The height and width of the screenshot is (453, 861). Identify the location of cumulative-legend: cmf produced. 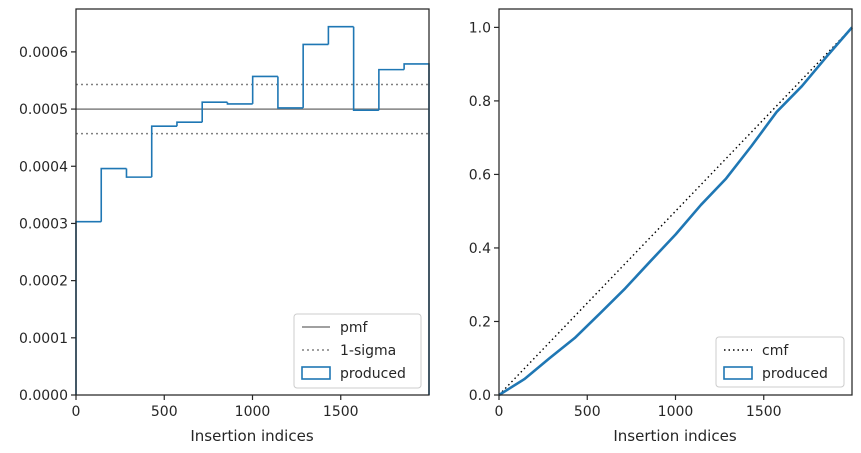
(780, 362).